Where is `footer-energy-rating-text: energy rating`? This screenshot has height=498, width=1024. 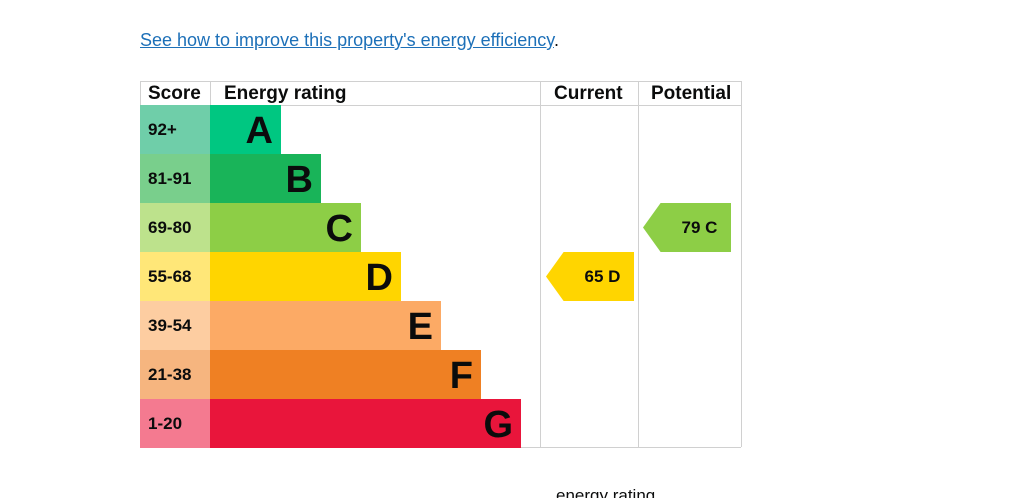 footer-energy-rating-text: energy rating is located at coordinates (606, 492).